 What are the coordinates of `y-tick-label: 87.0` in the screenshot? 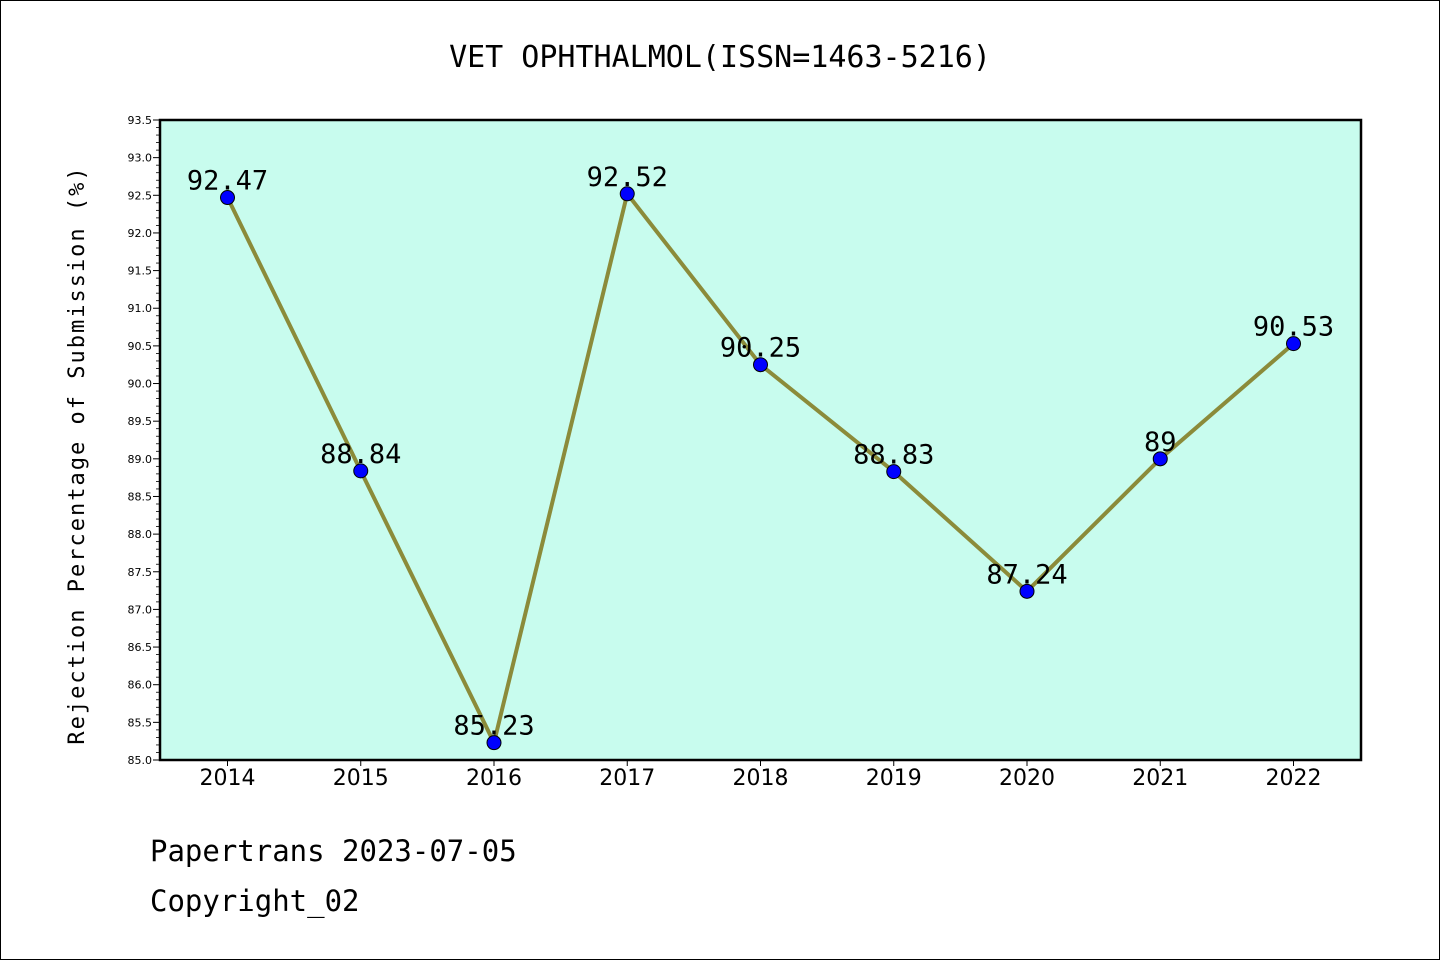 It's located at (140, 609).